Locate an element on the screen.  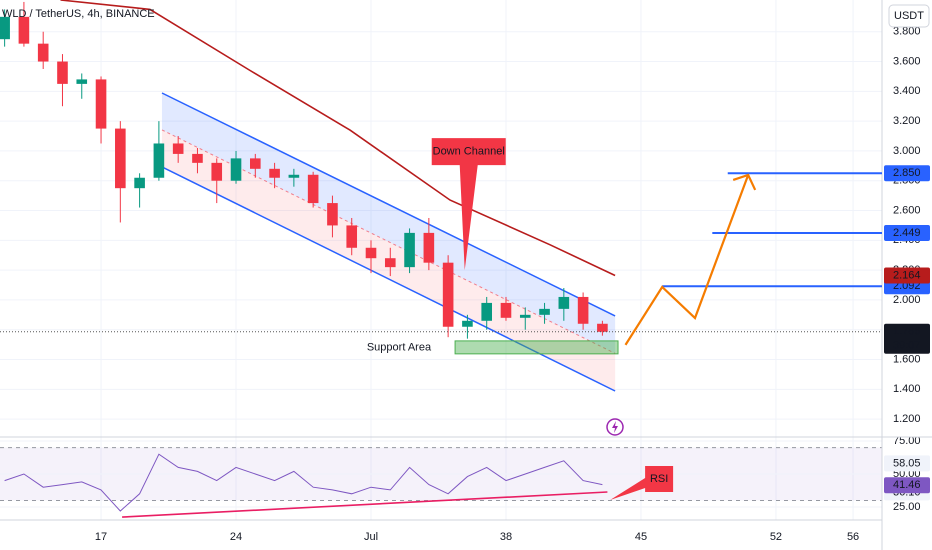
y-tick-label: 1.200 is located at coordinates (907, 419).